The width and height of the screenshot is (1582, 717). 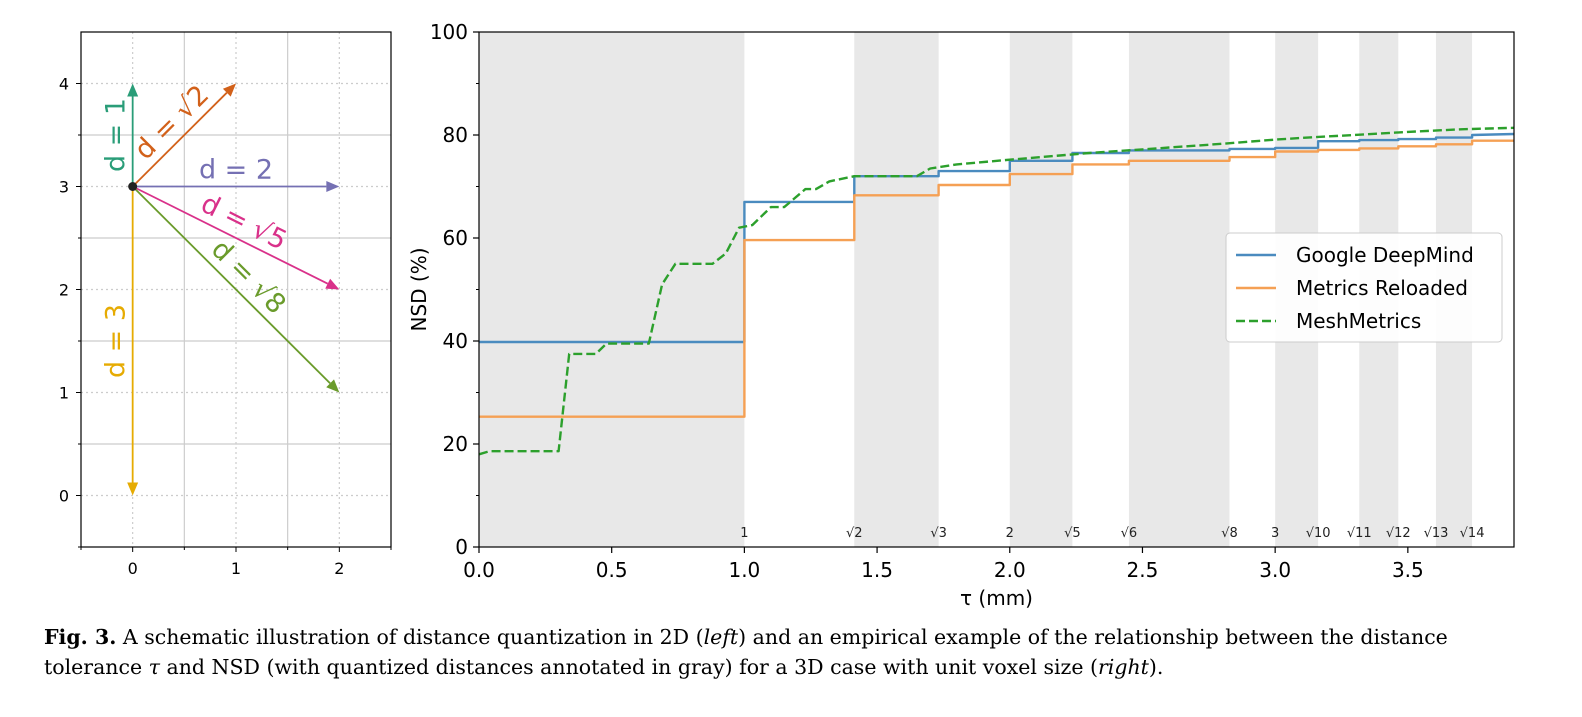 What do you see at coordinates (1359, 533) in the screenshot?
I see `quantized-distance-label: √11` at bounding box center [1359, 533].